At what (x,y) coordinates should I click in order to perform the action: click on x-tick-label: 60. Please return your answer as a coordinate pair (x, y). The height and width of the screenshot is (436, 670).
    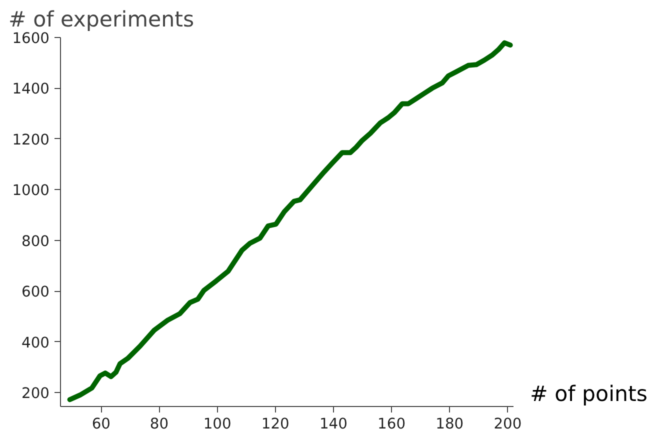
    Looking at the image, I should click on (101, 424).